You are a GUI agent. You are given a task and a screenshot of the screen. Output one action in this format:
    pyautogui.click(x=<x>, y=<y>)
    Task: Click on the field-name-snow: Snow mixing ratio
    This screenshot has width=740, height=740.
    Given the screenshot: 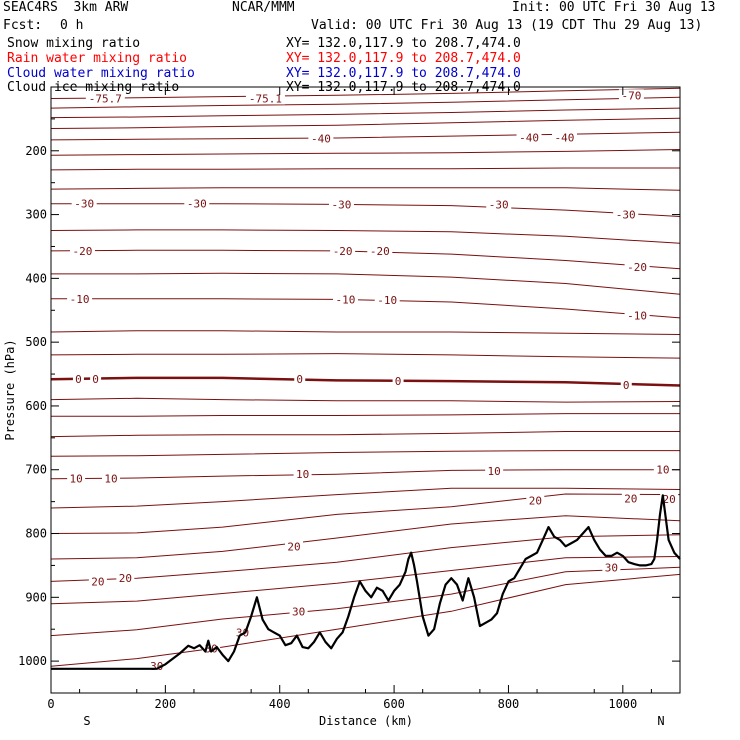 What is the action you would take?
    pyautogui.click(x=74, y=43)
    